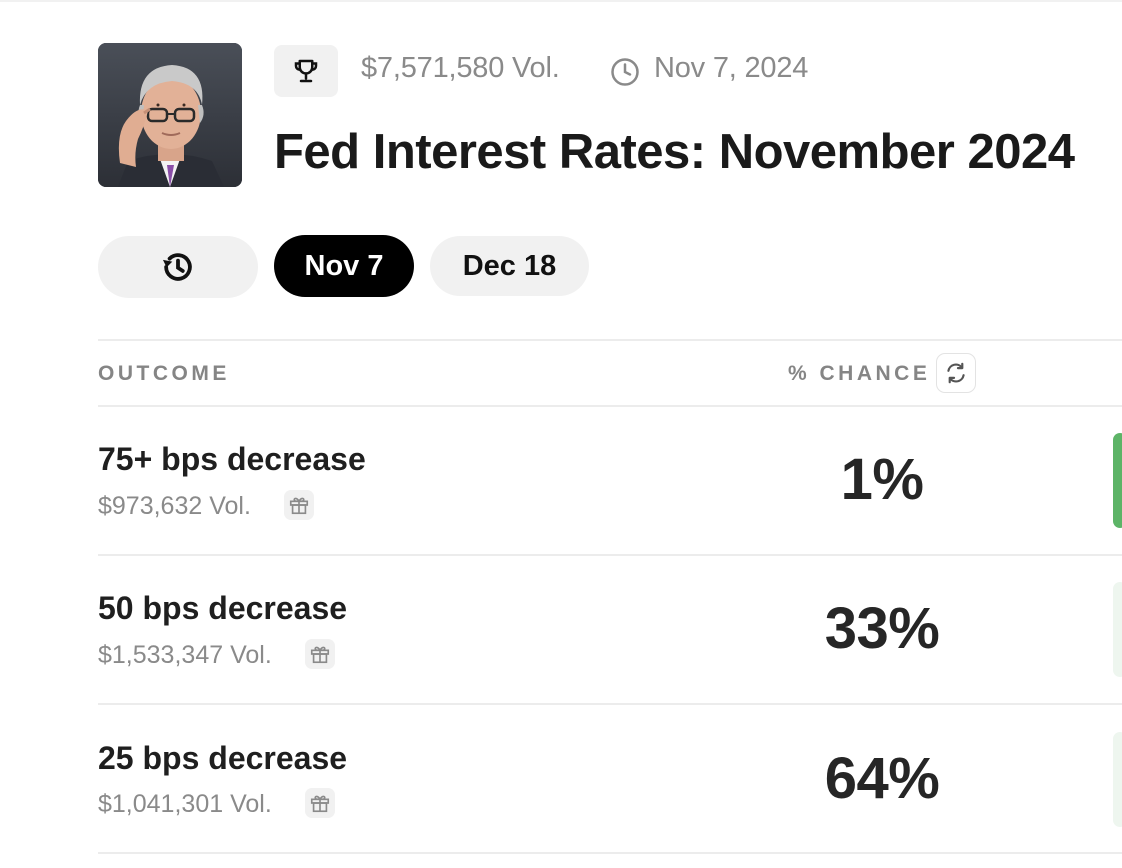  Describe the element at coordinates (882, 479) in the screenshot. I see `outcome-chance: 1%` at that location.